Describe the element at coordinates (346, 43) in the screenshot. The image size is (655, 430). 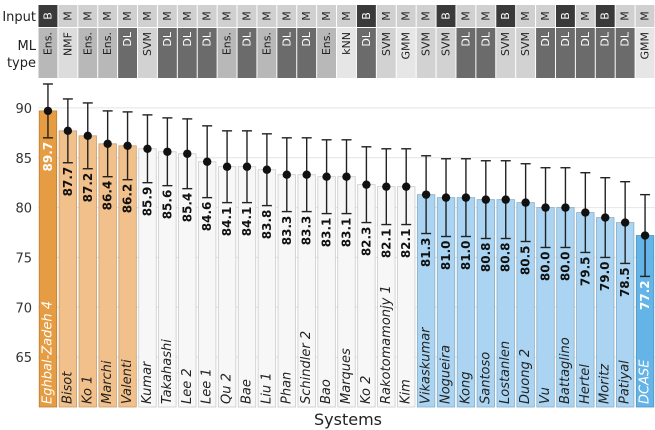
I see `type-cell-label: kNN` at that location.